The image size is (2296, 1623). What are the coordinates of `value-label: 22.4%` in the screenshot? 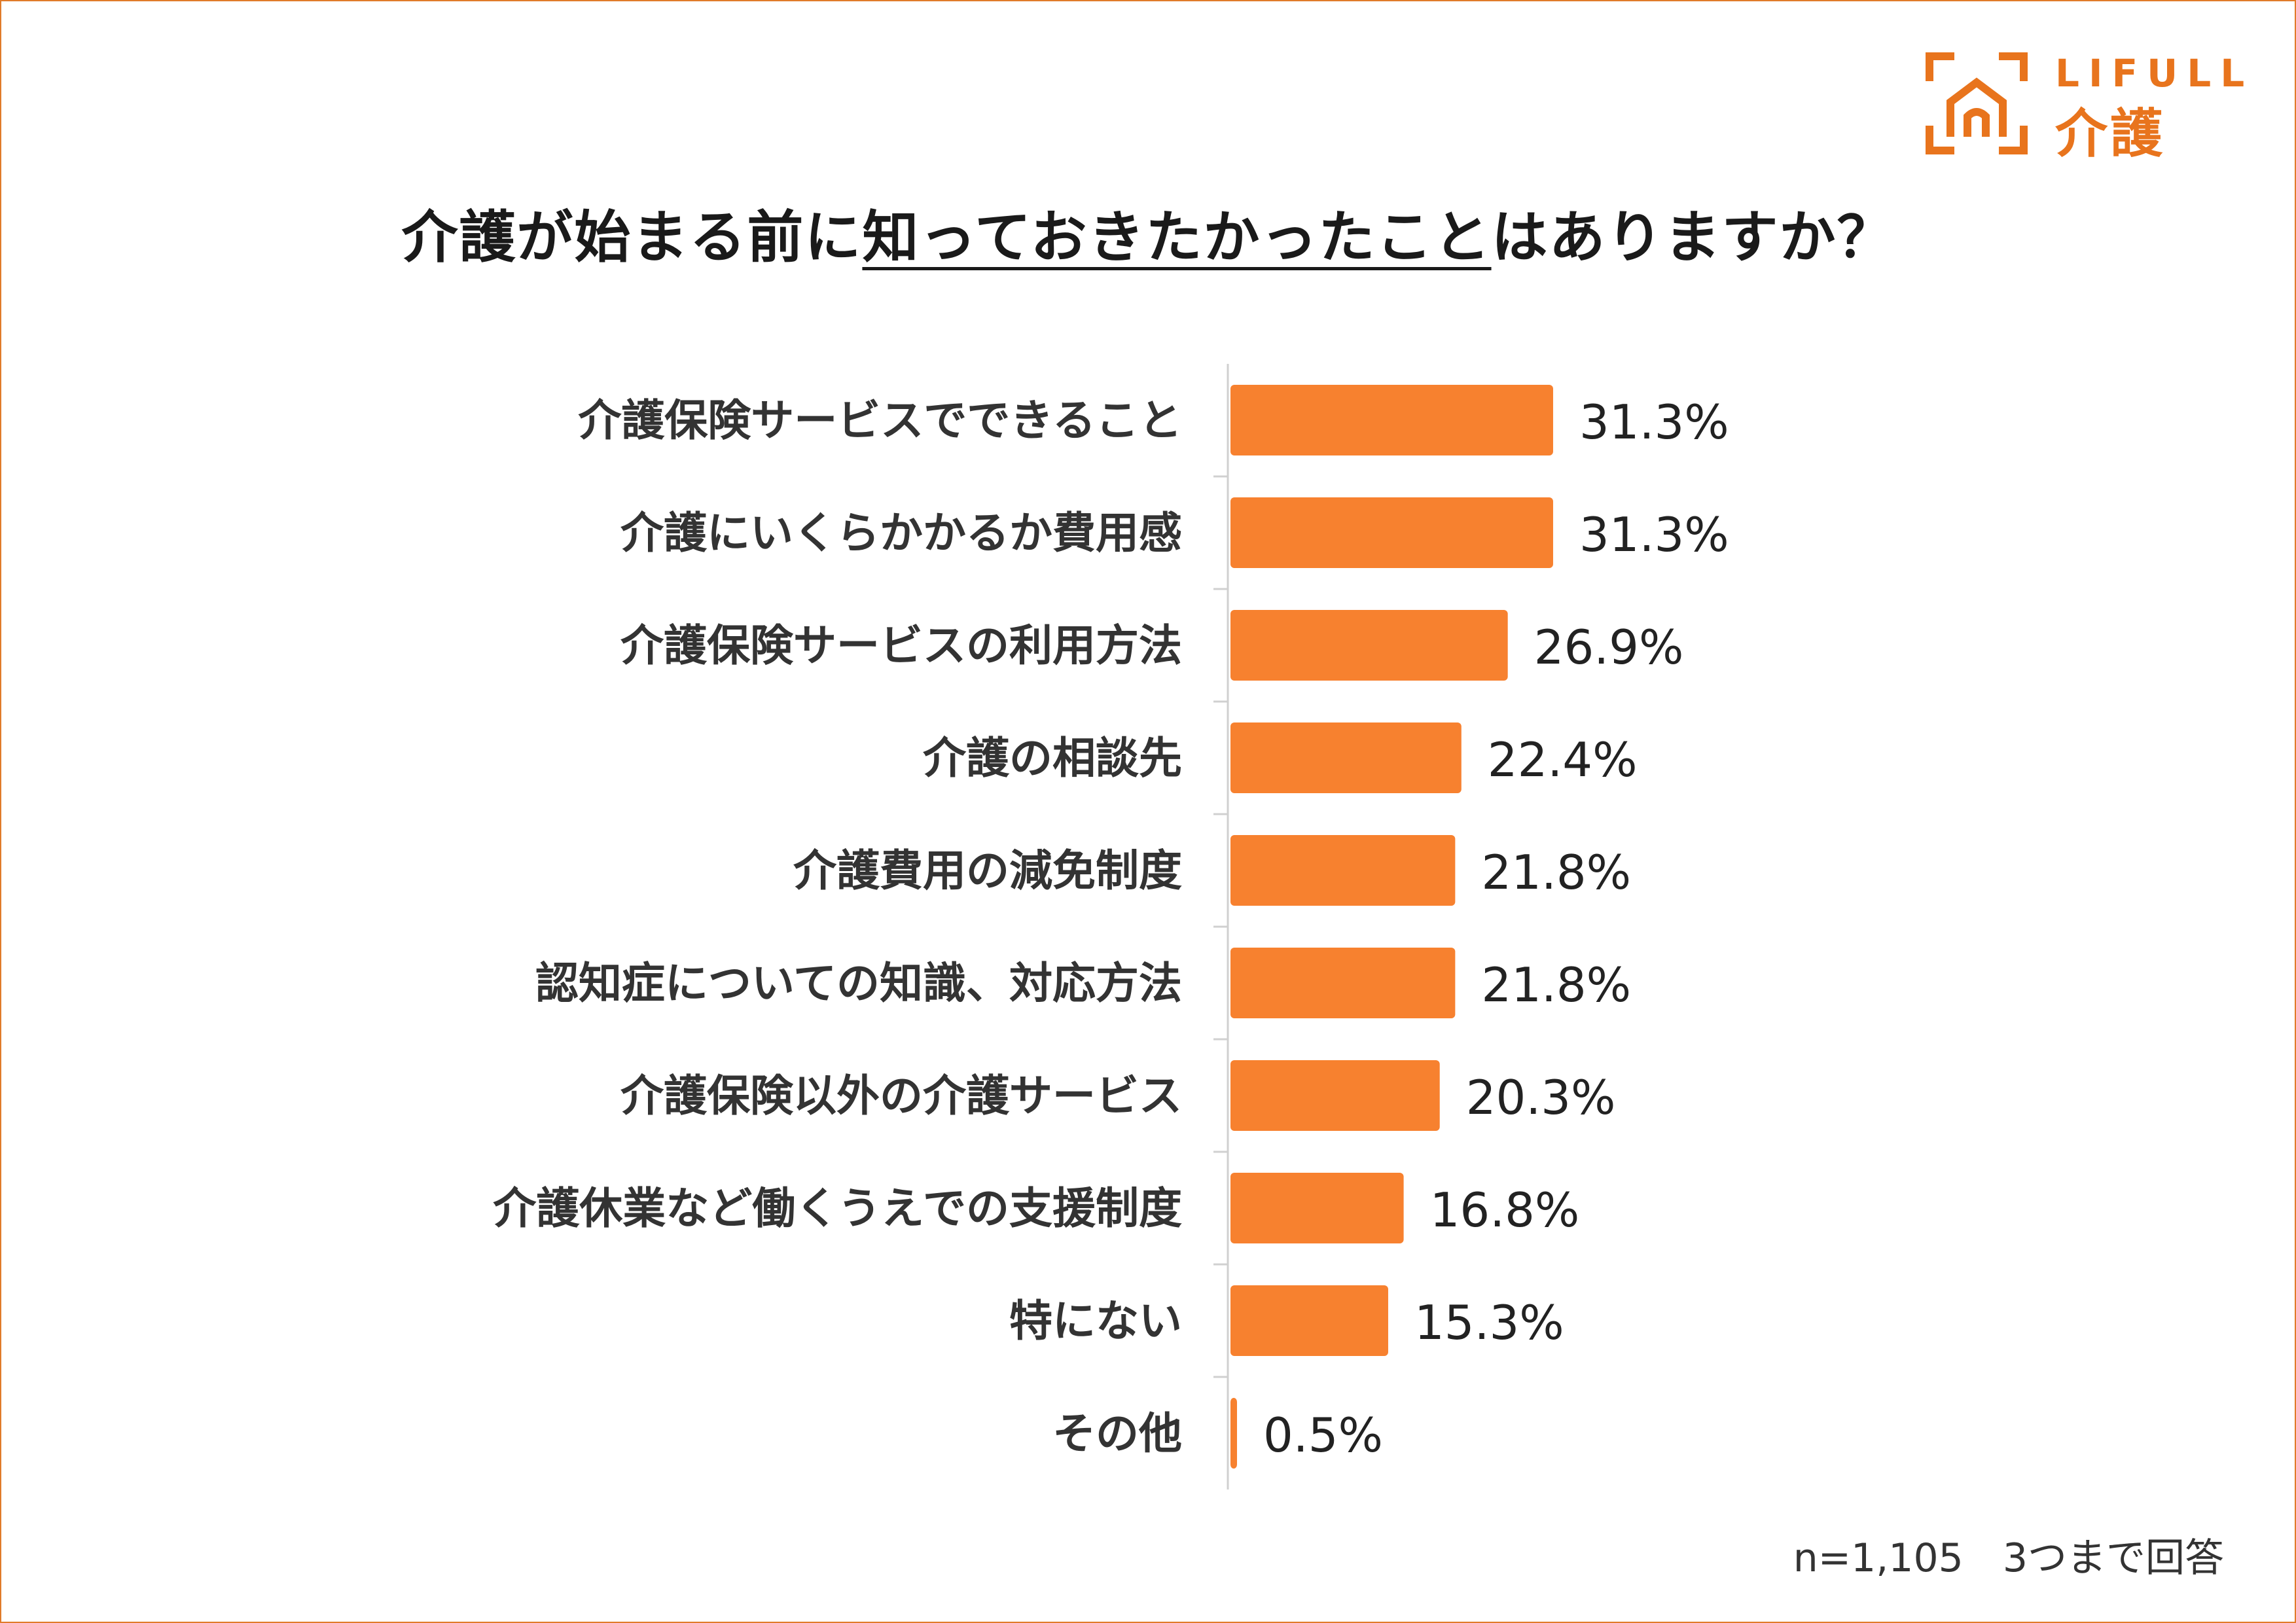 It's located at (1563, 759).